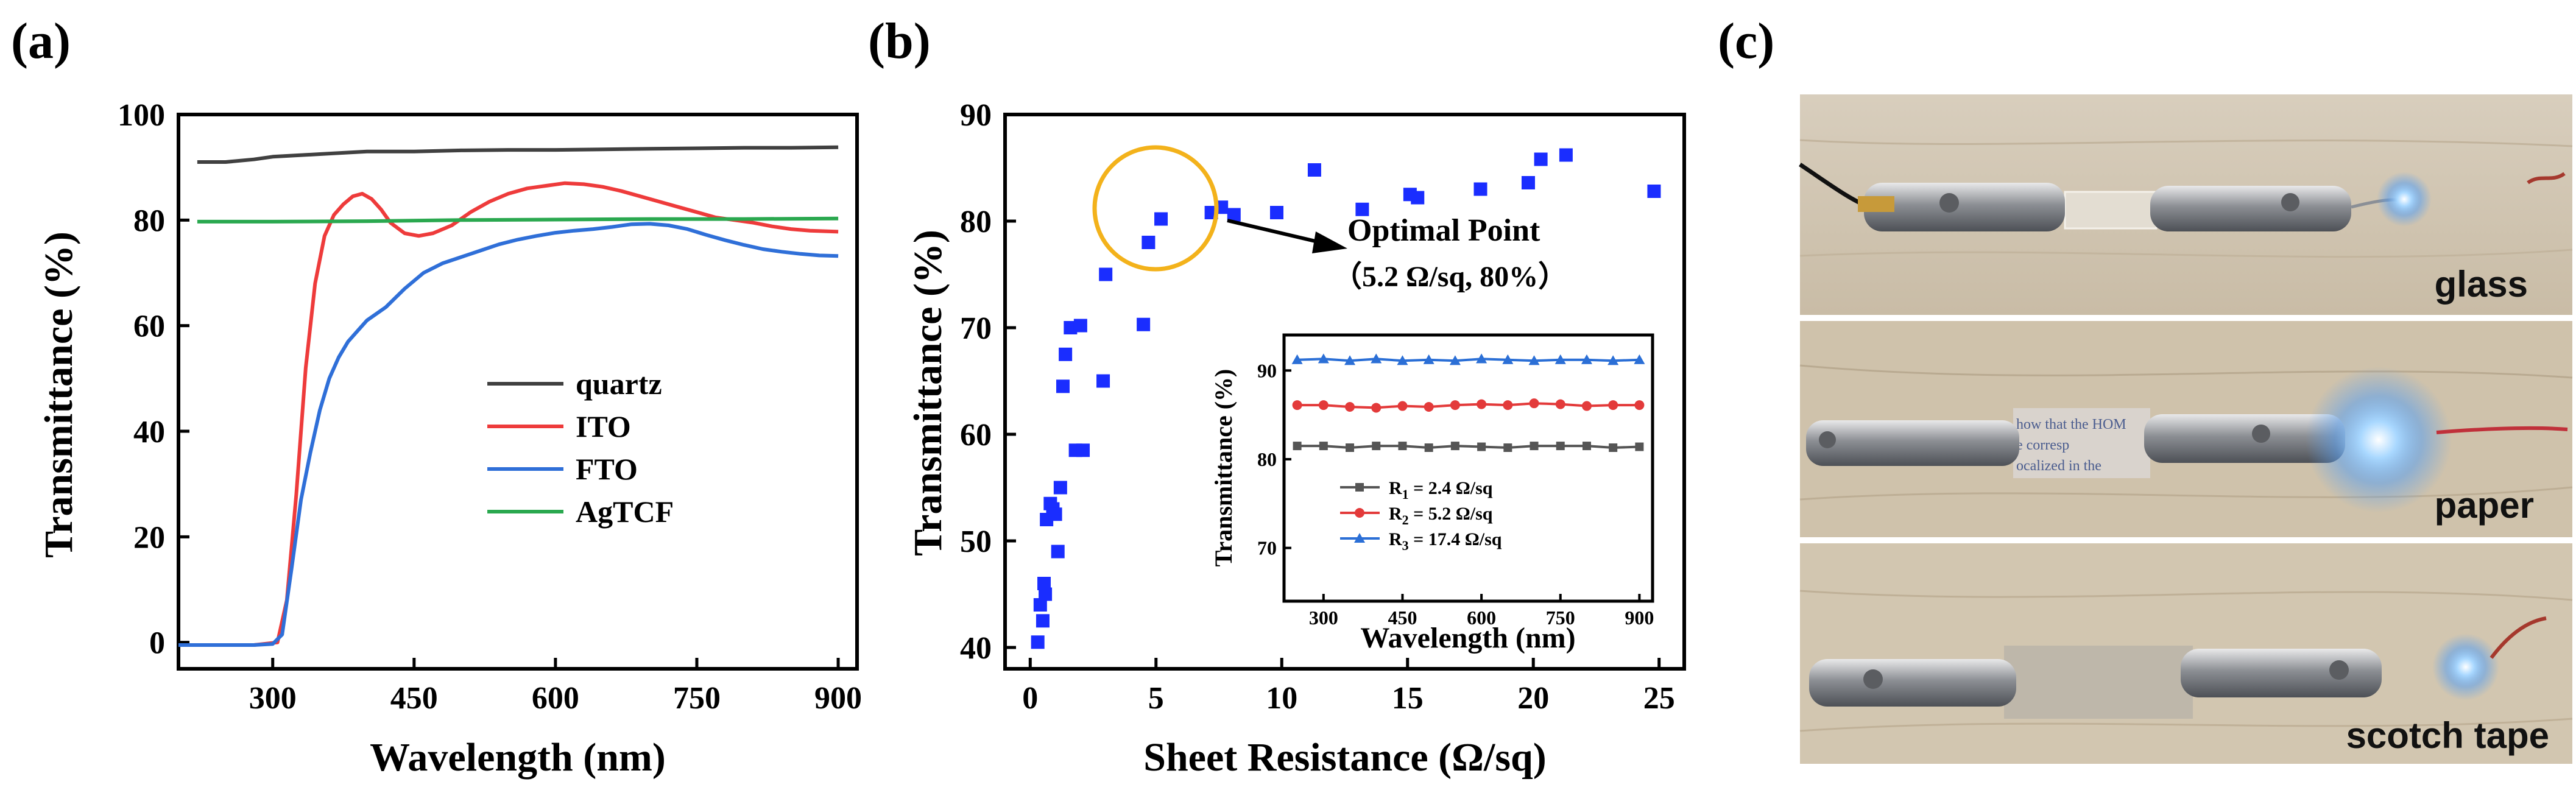  I want to click on series-line-agtcf, so click(518, 220).